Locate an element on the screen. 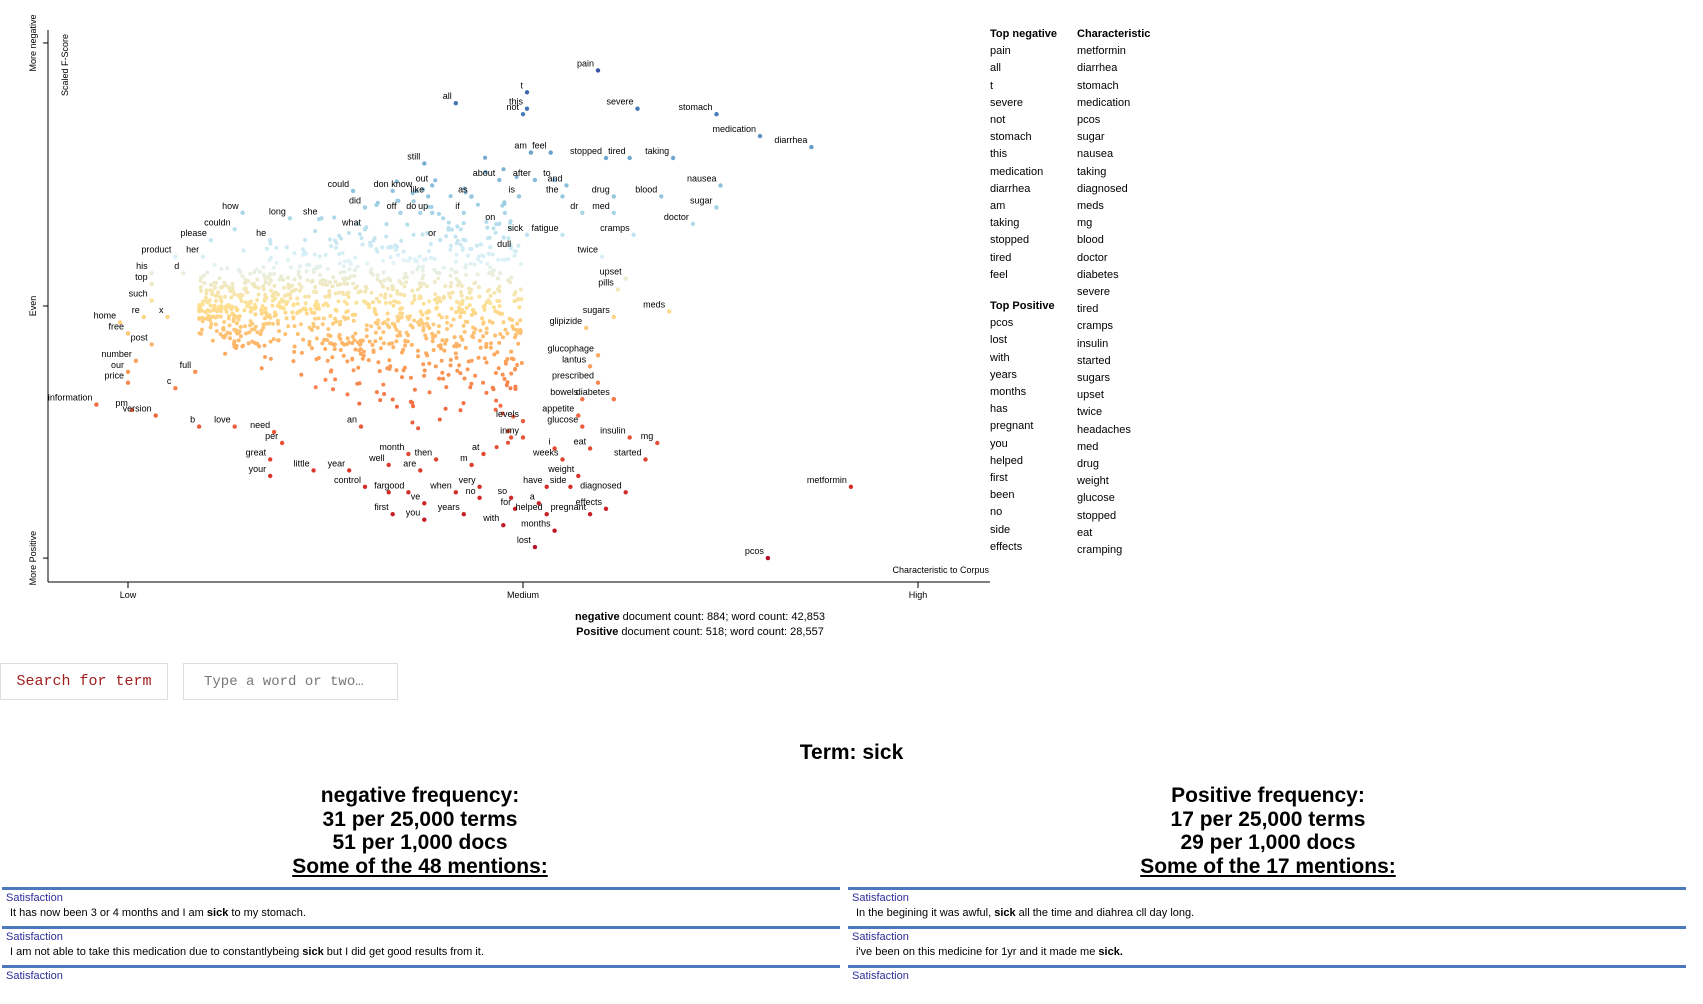 The height and width of the screenshot is (1004, 1703). term-point-label: cramps is located at coordinates (615, 228).